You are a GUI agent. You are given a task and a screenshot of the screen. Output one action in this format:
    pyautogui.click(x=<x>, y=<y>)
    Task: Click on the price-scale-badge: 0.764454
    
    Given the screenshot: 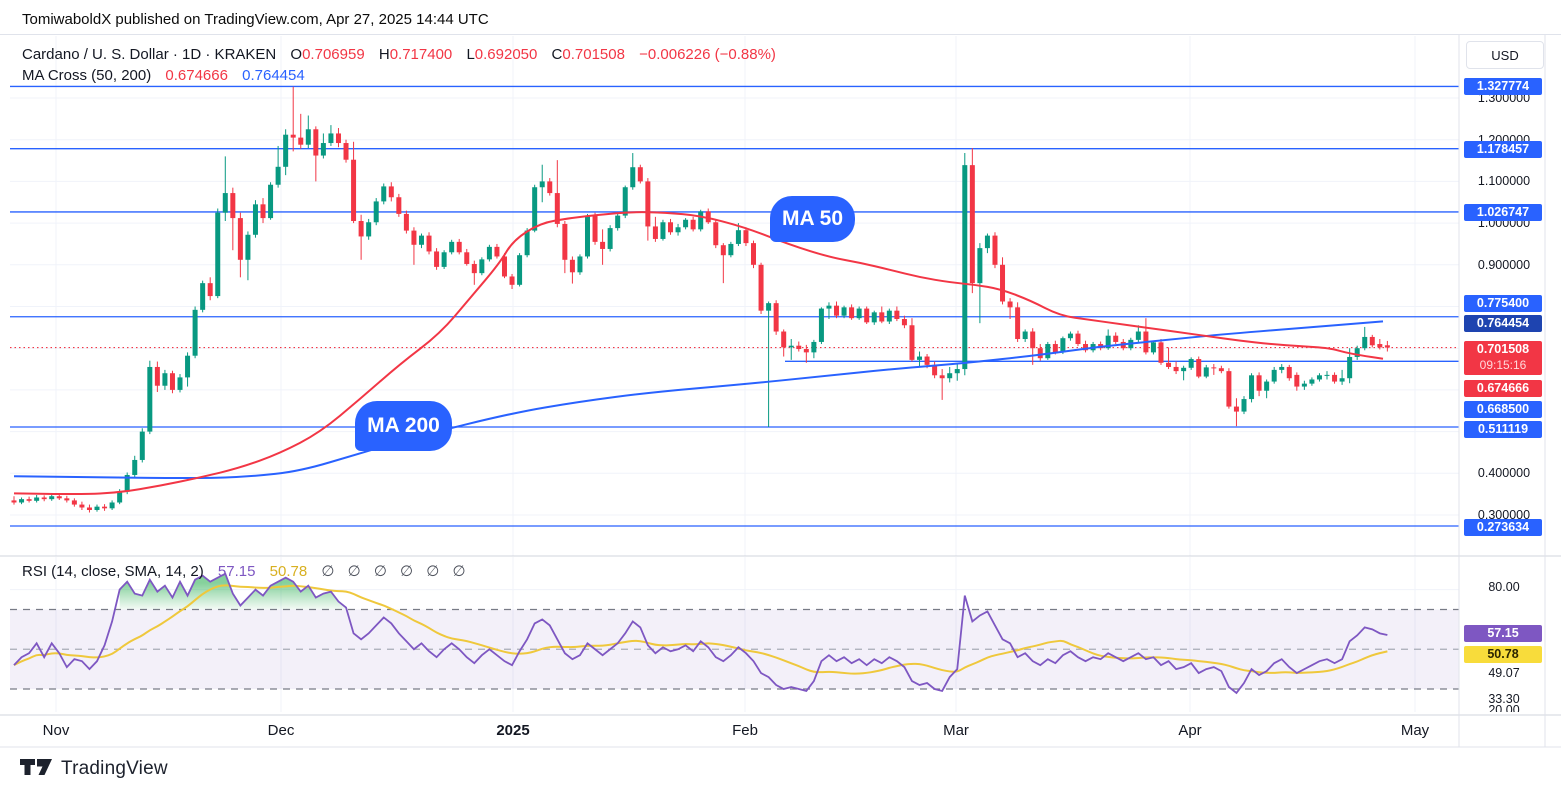 What is the action you would take?
    pyautogui.click(x=1503, y=323)
    